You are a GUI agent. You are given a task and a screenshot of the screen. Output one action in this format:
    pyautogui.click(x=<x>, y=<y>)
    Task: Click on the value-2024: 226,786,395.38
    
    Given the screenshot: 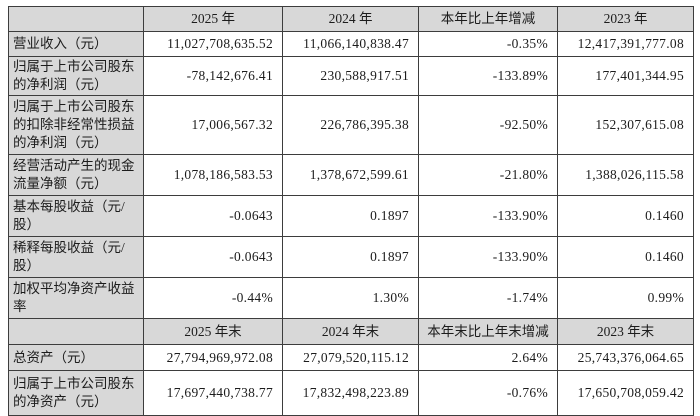 What is the action you would take?
    pyautogui.click(x=350, y=125)
    